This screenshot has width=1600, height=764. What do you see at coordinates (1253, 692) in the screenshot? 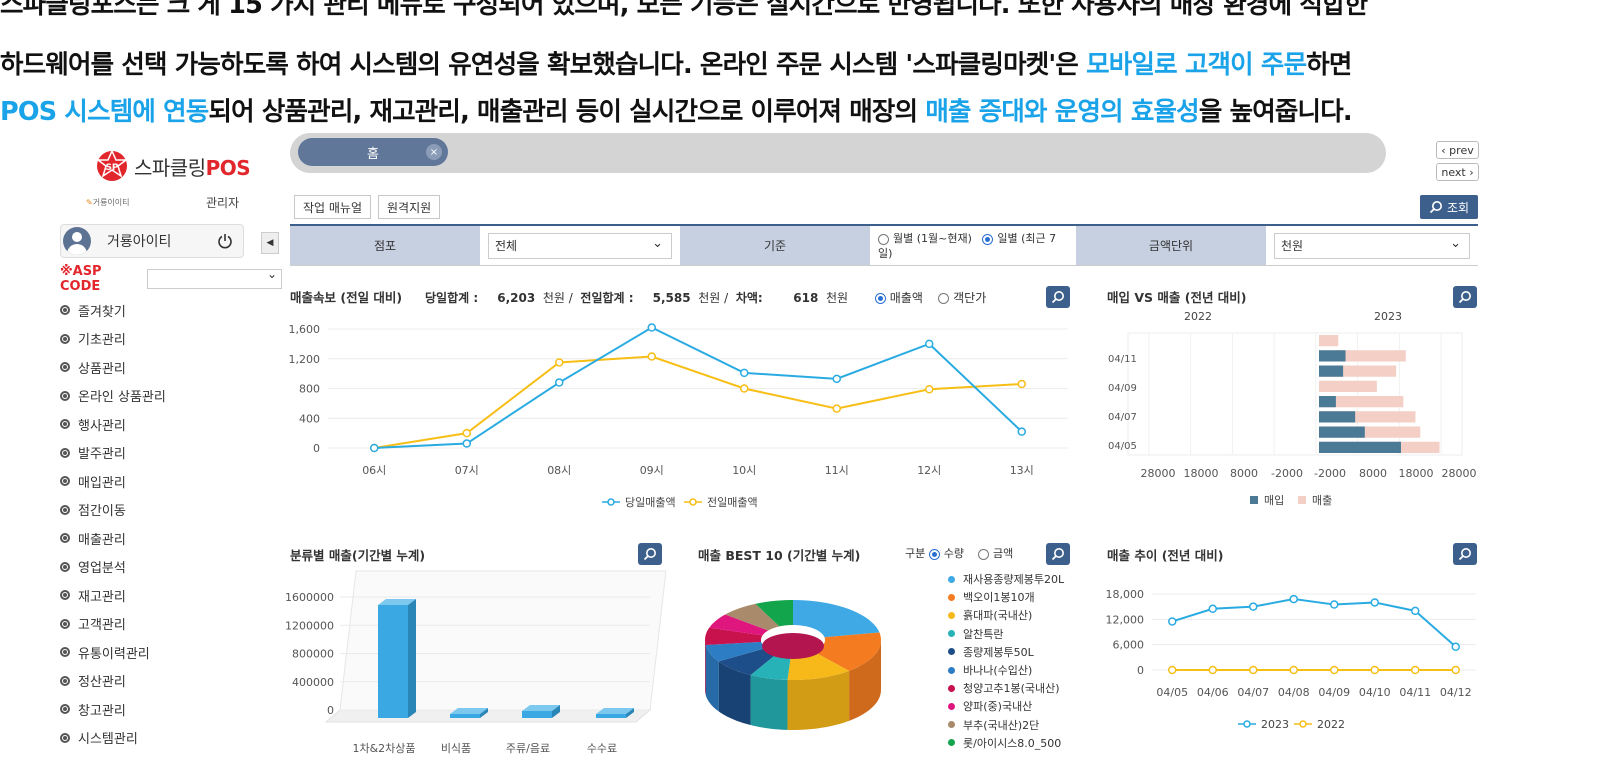
I see `x-tick-label: 04/07` at bounding box center [1253, 692].